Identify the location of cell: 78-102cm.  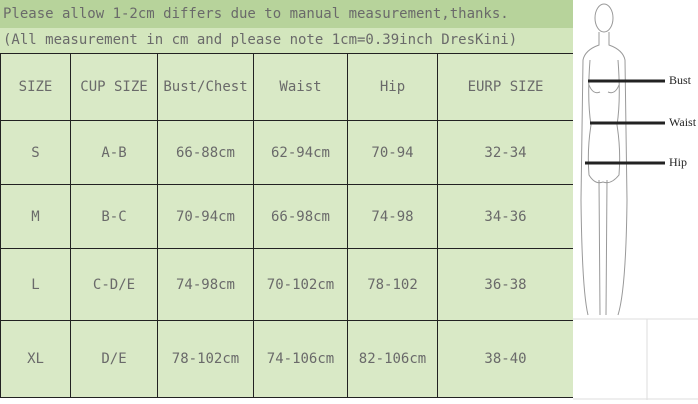
(205, 359).